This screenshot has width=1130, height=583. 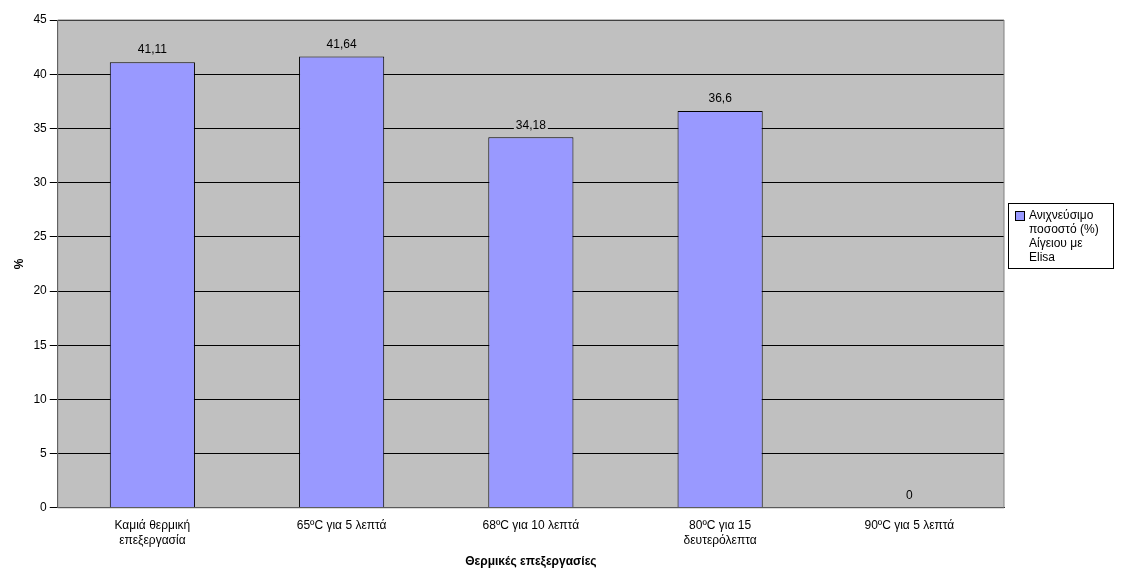 What do you see at coordinates (531, 525) in the screenshot?
I see `x-tick-label: 68ºC για 10 λεπτά` at bounding box center [531, 525].